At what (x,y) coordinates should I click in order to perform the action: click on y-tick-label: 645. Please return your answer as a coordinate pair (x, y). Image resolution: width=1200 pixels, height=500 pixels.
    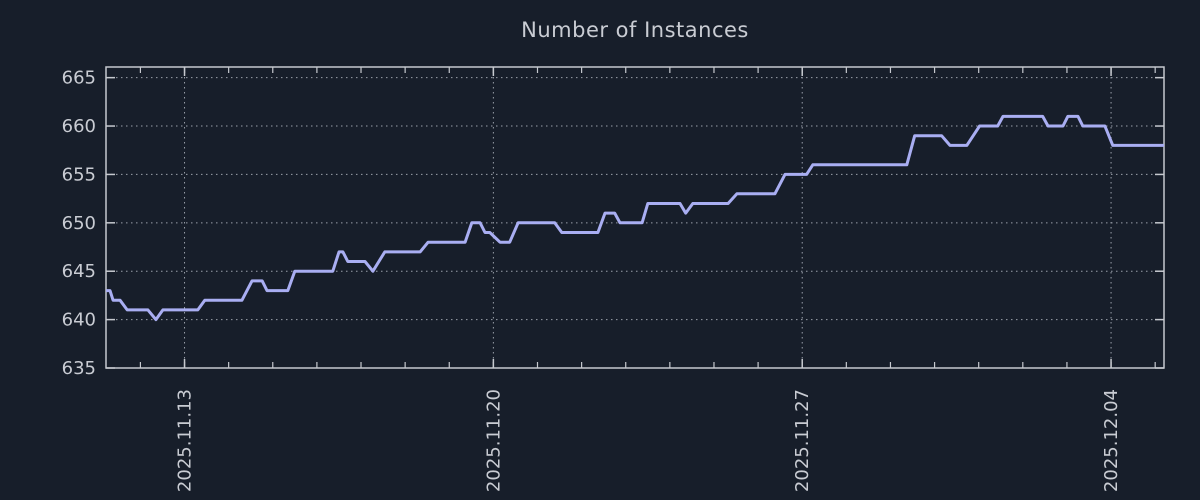
    Looking at the image, I should click on (79, 271).